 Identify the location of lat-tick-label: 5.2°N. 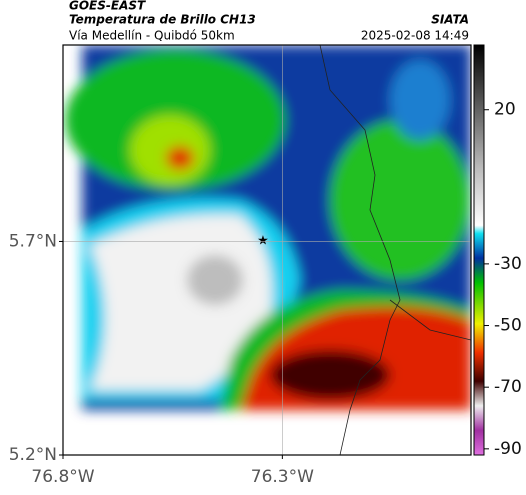
(33, 455).